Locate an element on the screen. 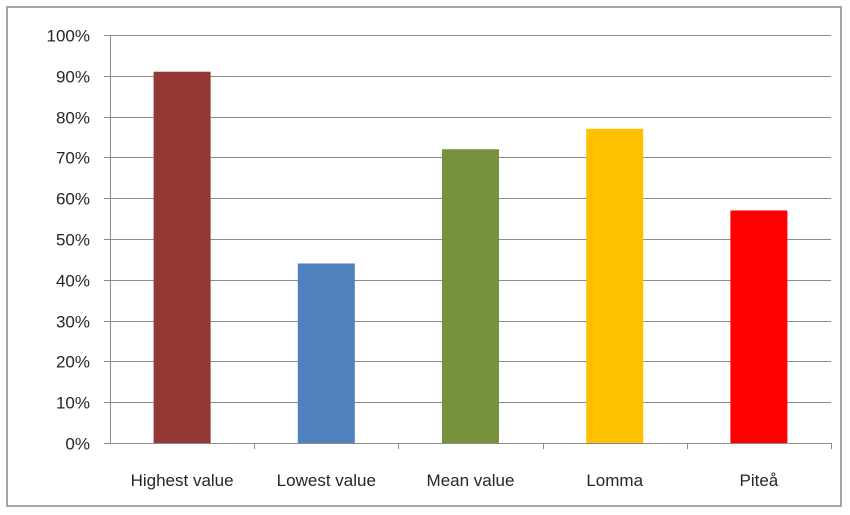 The width and height of the screenshot is (850, 515). x-tick-label: Highest value is located at coordinates (182, 480).